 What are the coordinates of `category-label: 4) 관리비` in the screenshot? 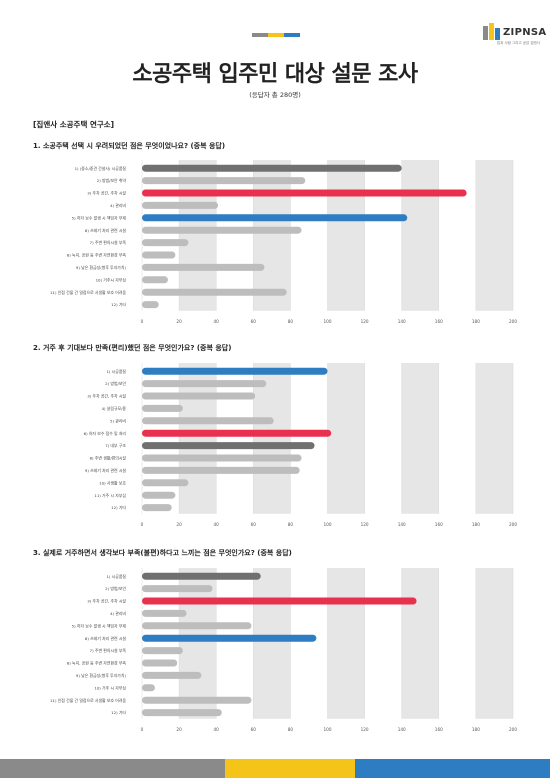 It's located at (118, 613).